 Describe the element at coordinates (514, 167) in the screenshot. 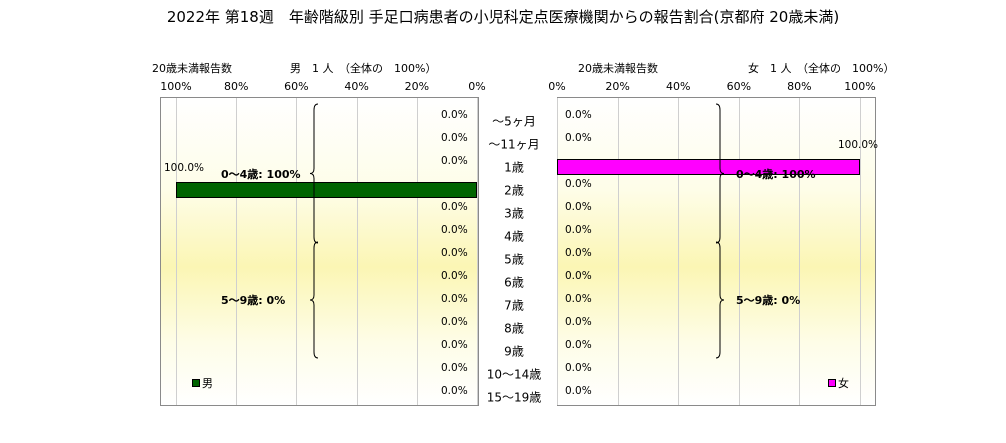

I see `age-category-label: 1歳` at that location.